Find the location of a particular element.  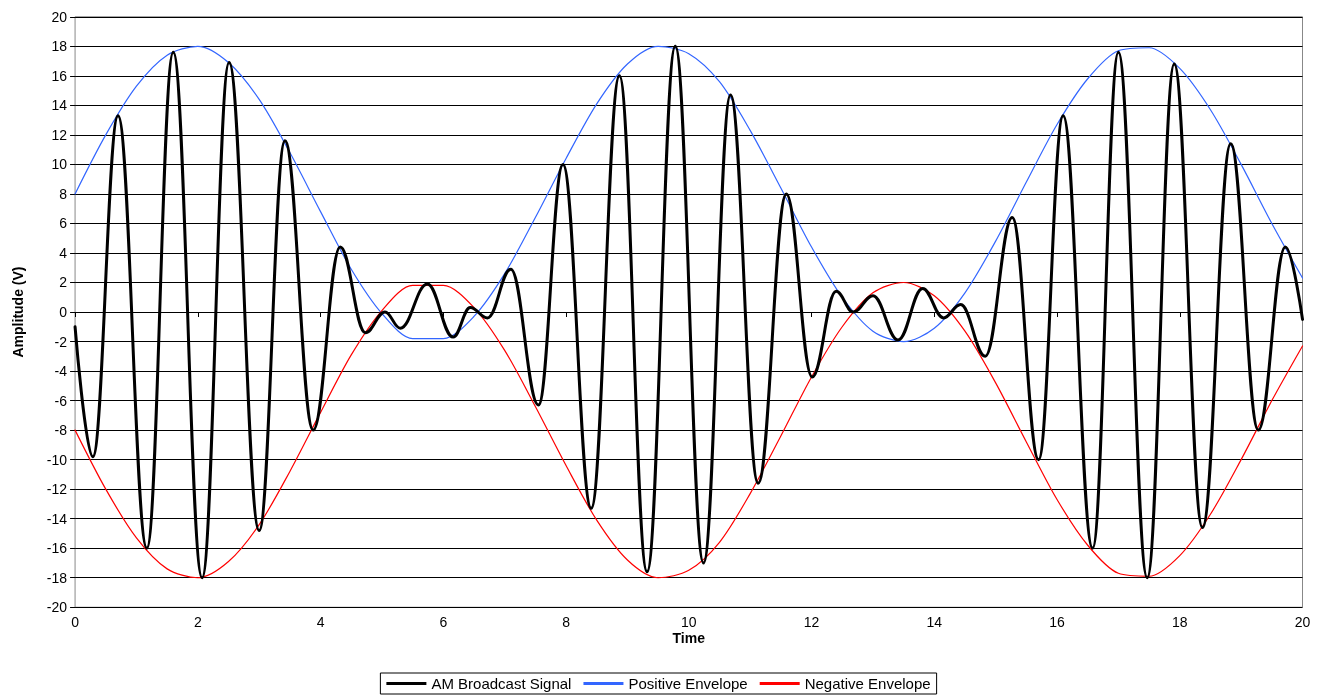

y-tick-label: -18 is located at coordinates (57, 577).